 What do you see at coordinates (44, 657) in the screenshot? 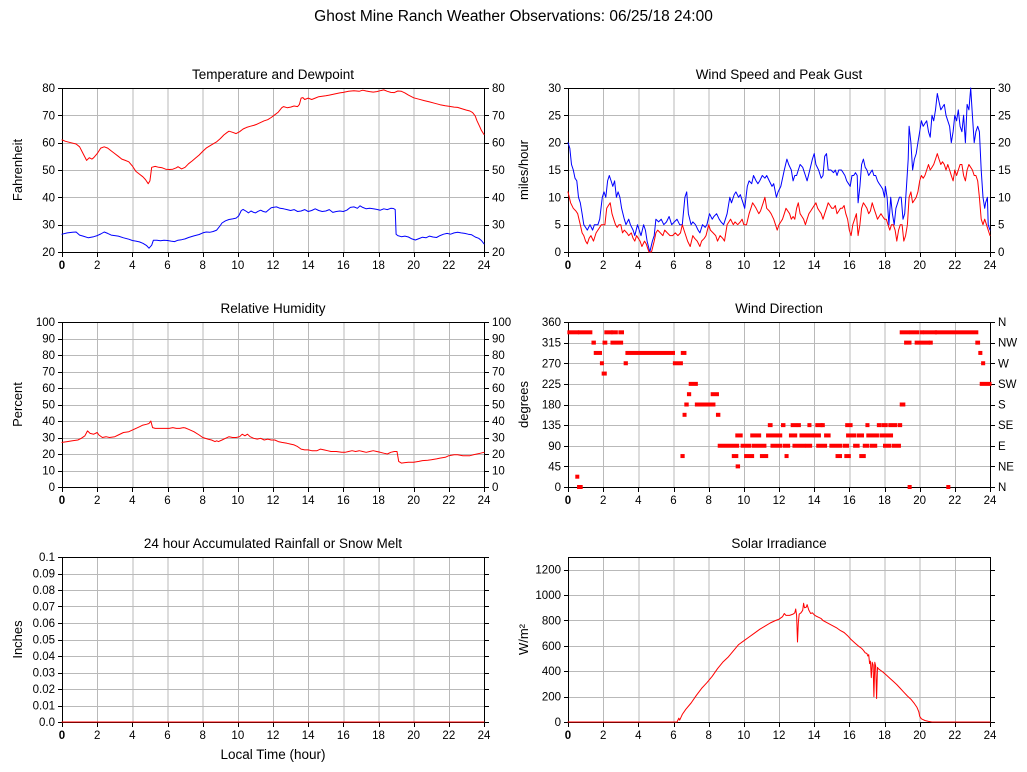
I see `svg-text: 0.04` at bounding box center [44, 657].